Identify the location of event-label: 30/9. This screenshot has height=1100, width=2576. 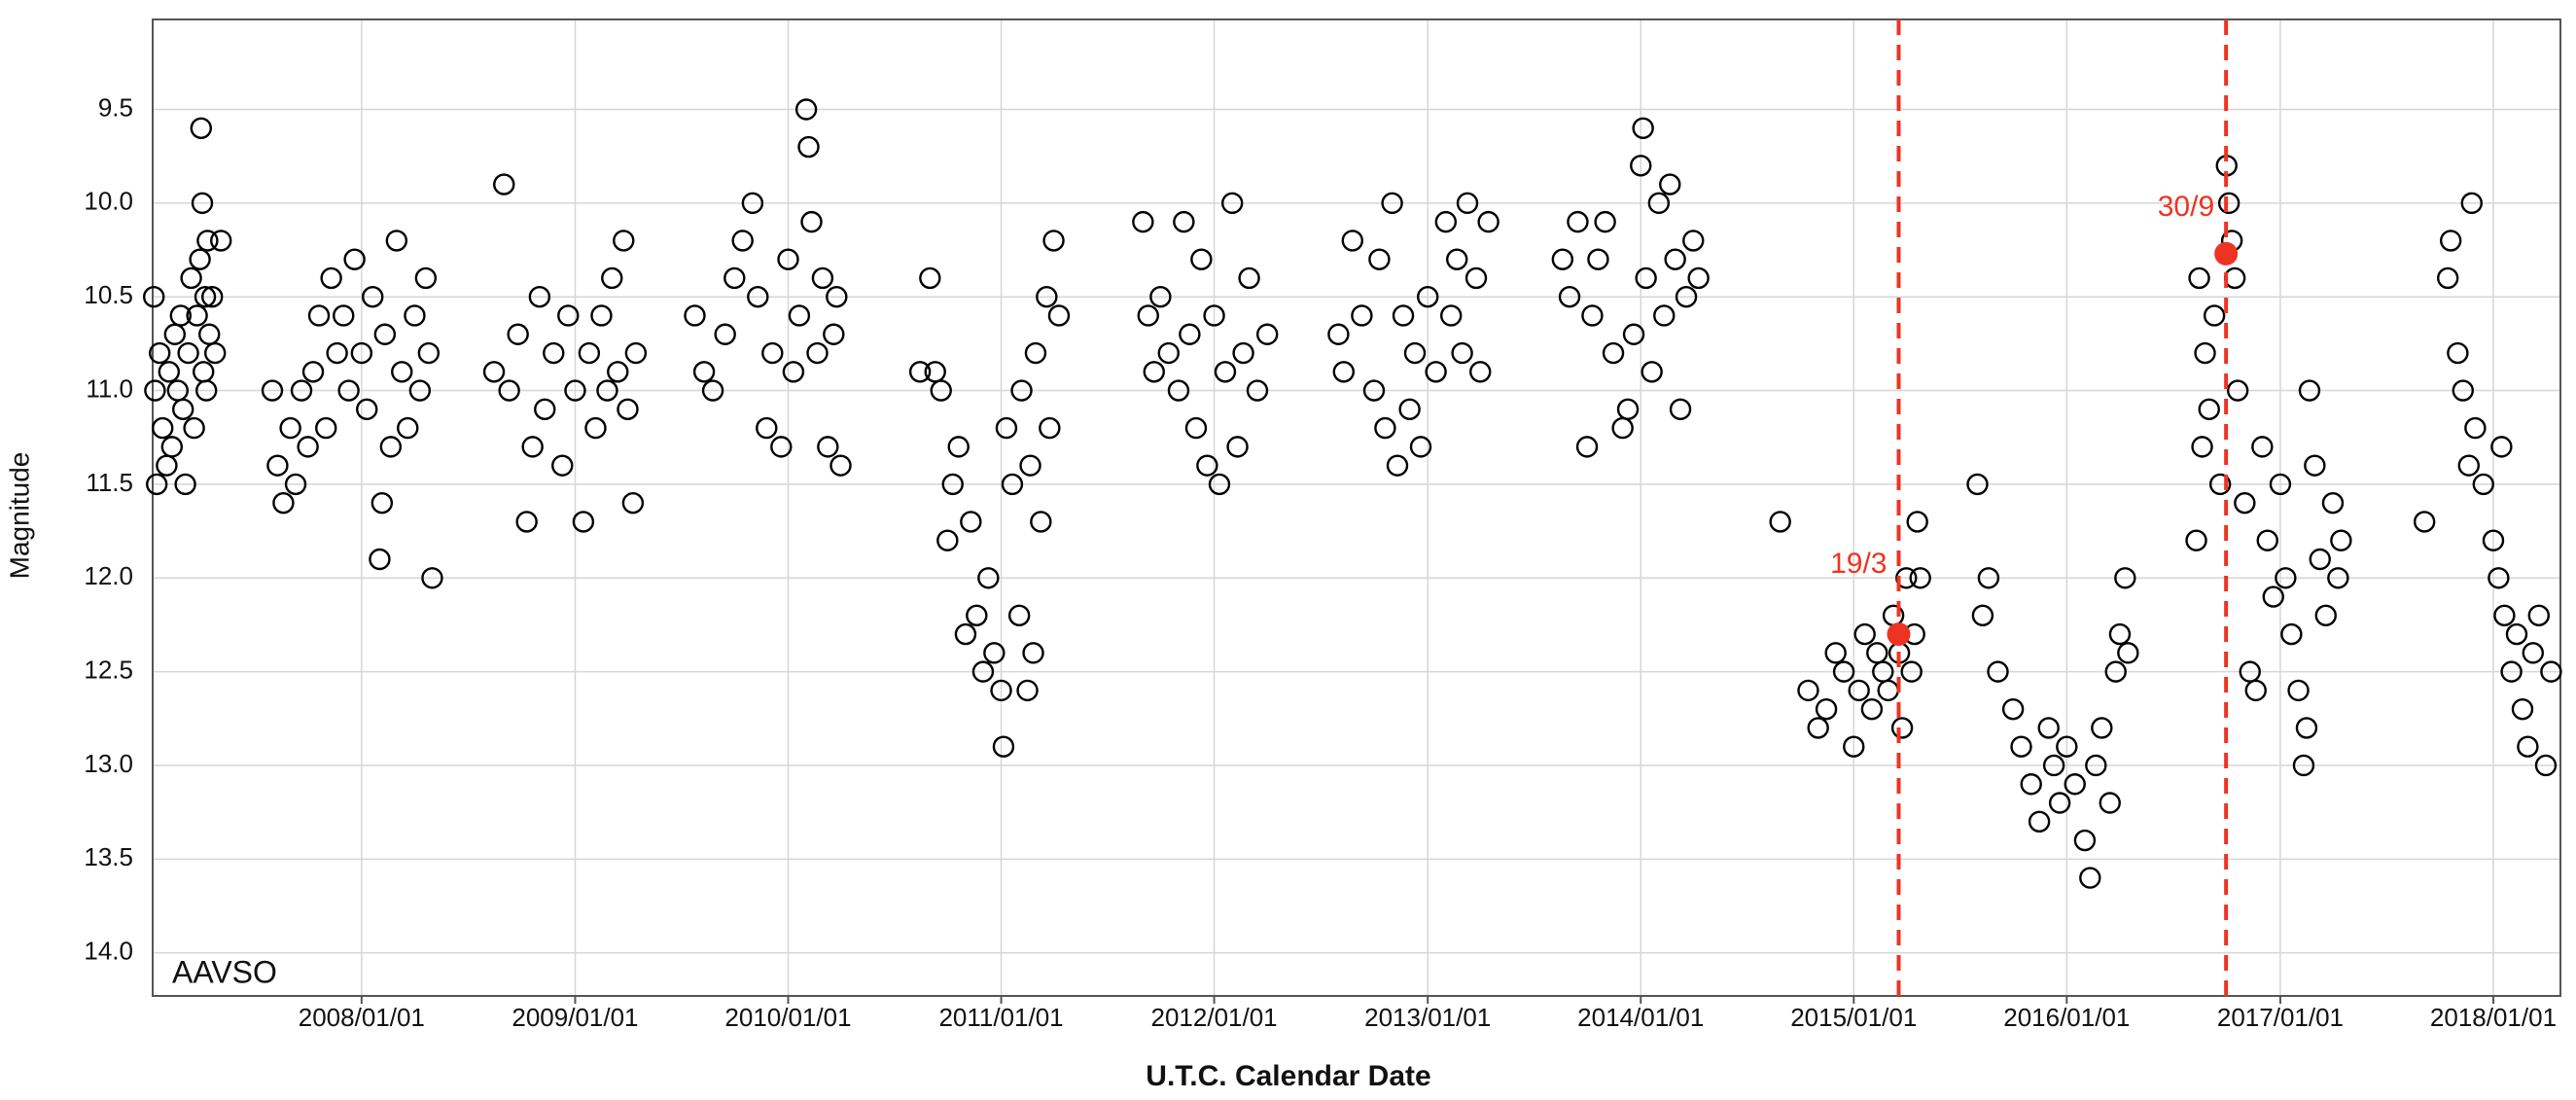
(2186, 207).